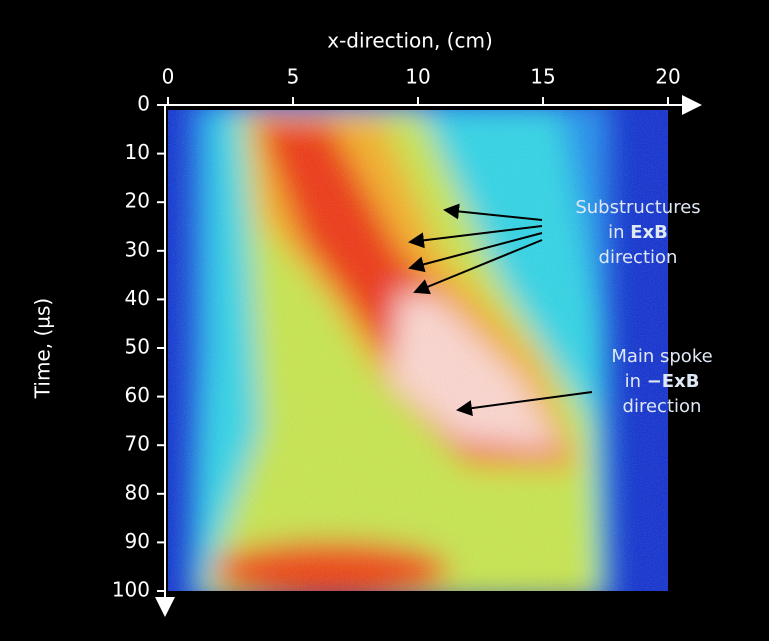 Image resolution: width=769 pixels, height=641 pixels. Describe the element at coordinates (673, 381) in the screenshot. I see `annotation-text: −ExB` at that location.